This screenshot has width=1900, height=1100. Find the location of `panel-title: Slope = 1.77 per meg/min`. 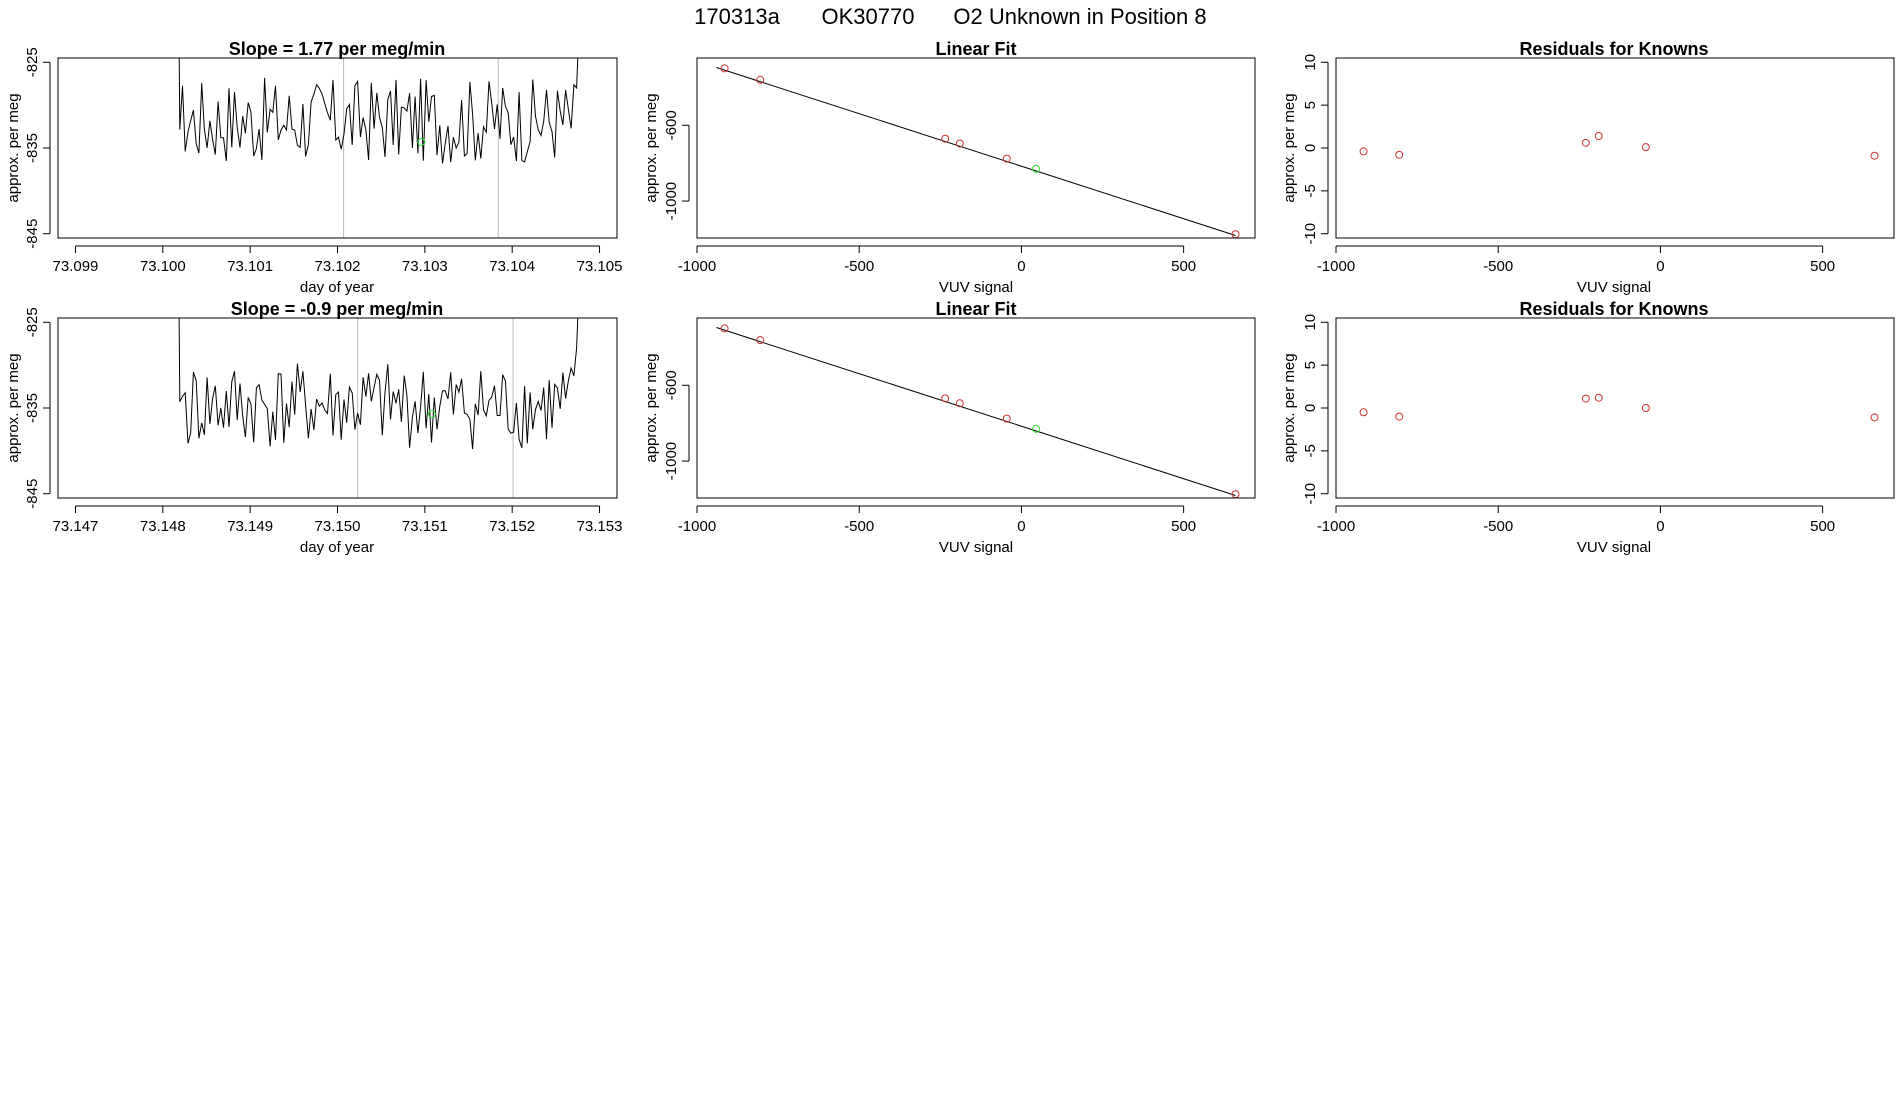

panel-title: Slope = 1.77 per meg/min is located at coordinates (337, 49).